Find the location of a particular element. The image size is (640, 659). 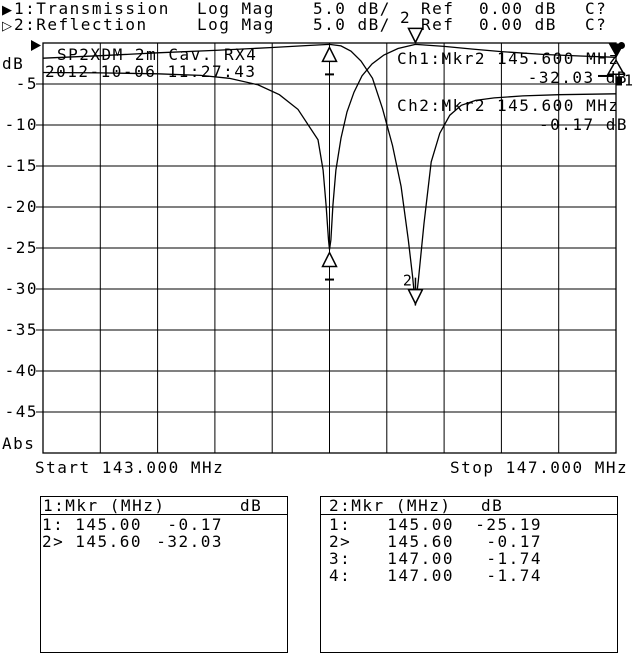

marker-row-label: 3: is located at coordinates (340, 558).